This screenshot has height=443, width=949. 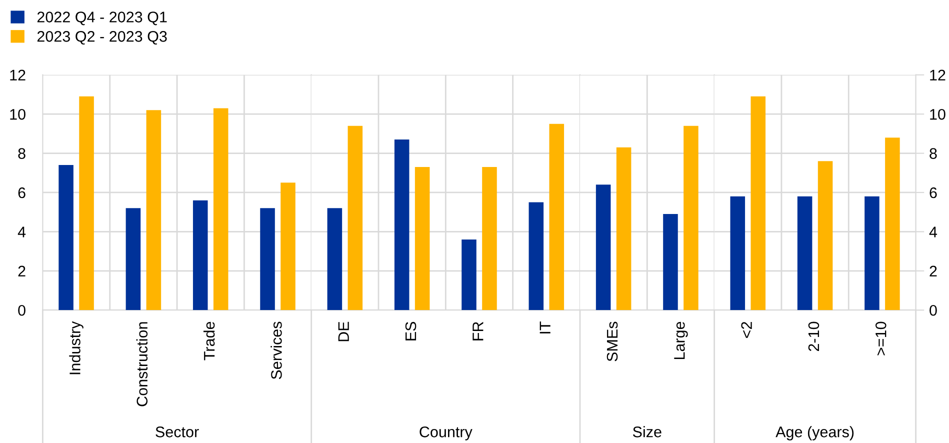 What do you see at coordinates (647, 432) in the screenshot?
I see `x-axis-title: Size` at bounding box center [647, 432].